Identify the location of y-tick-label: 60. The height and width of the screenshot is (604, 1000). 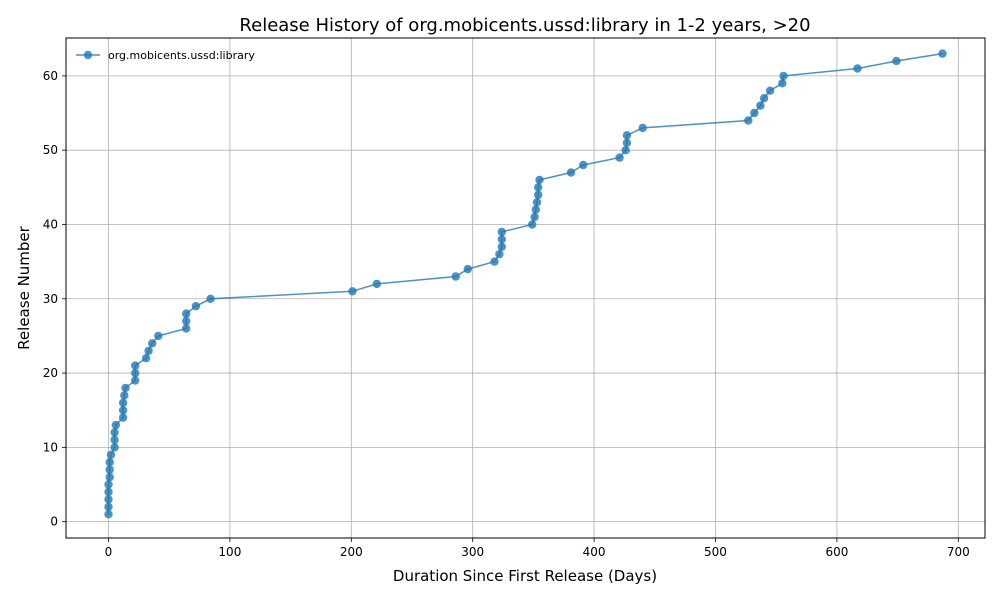
(50, 76).